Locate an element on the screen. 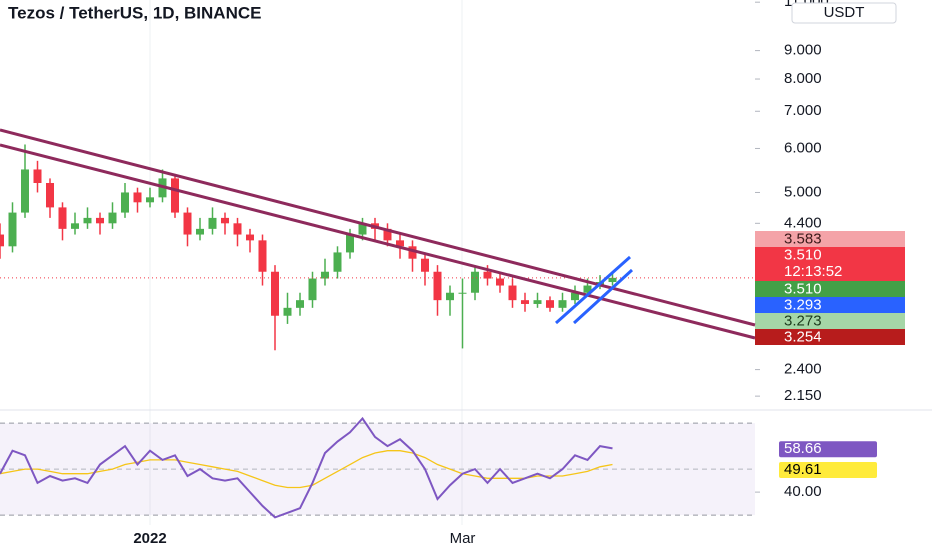 This screenshot has width=932, height=550. y-tick-label: 7.000 is located at coordinates (803, 110).